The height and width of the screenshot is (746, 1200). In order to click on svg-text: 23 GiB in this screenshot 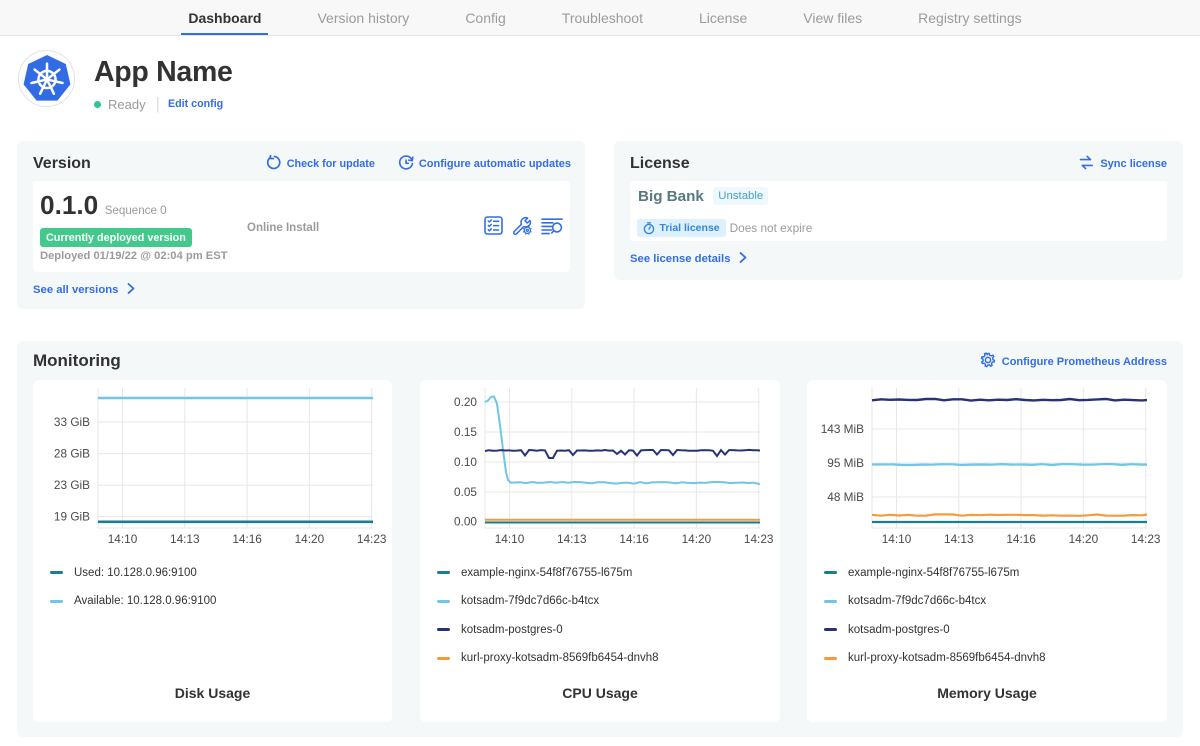, I will do `click(72, 485)`.